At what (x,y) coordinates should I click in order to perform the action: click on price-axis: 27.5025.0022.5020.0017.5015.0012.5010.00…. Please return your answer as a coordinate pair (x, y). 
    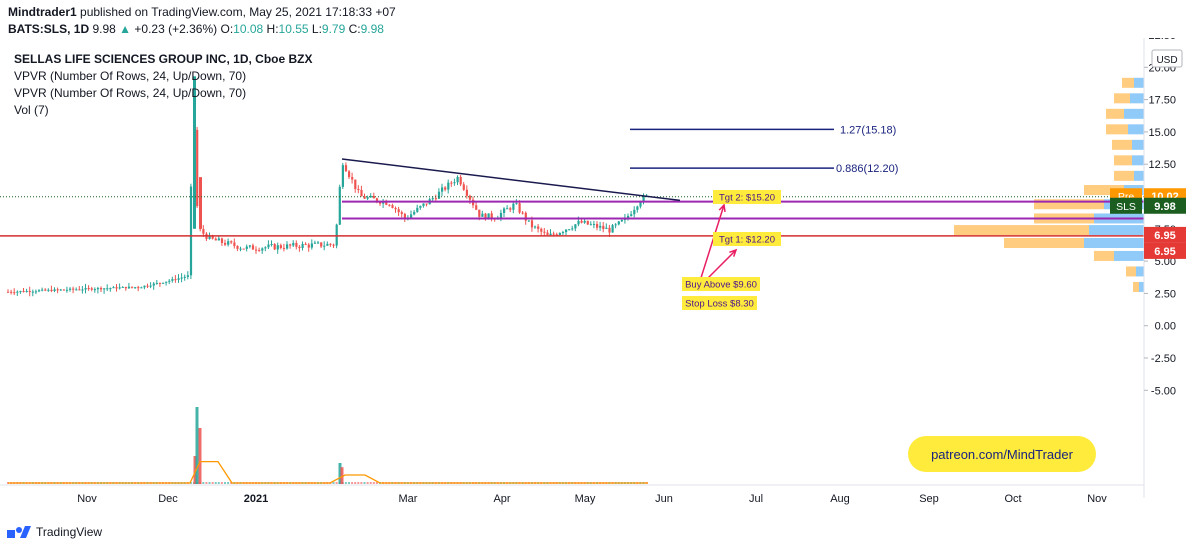
    Looking at the image, I should click on (1148, 268).